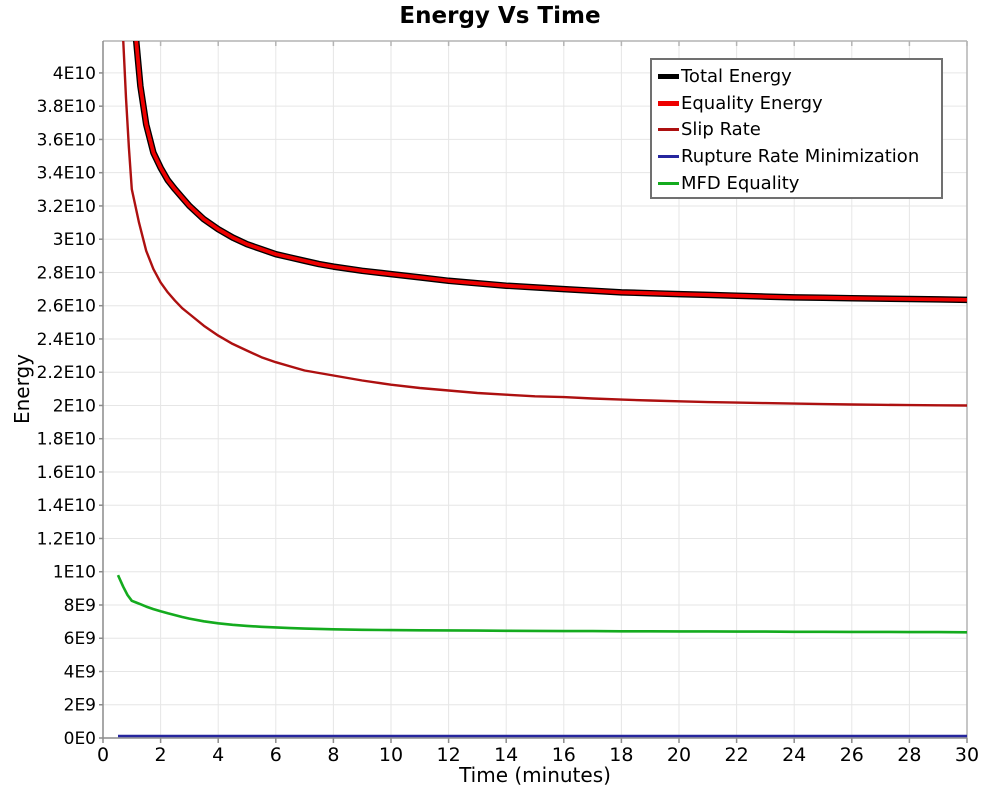 The image size is (1000, 800). What do you see at coordinates (66, 473) in the screenshot?
I see `y-tick-label: 1.6E10` at bounding box center [66, 473].